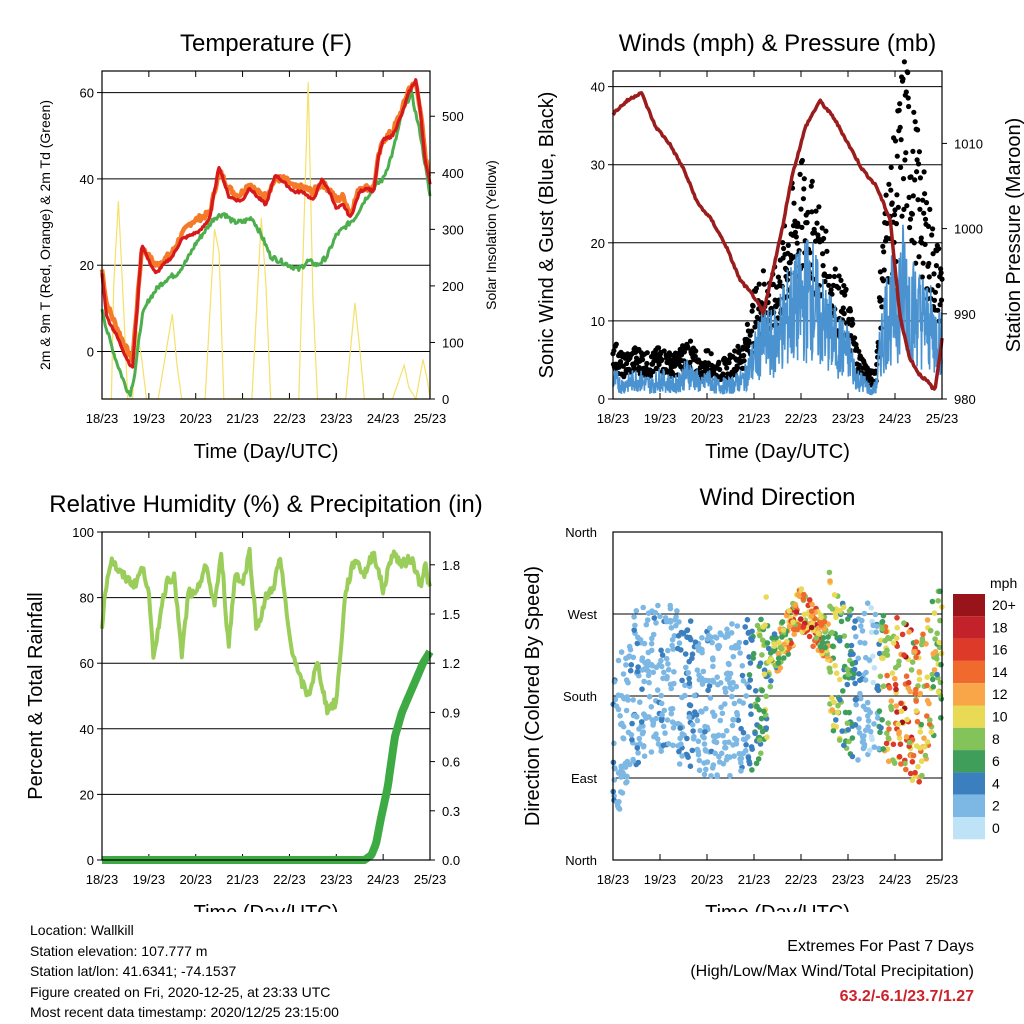 The height and width of the screenshot is (1024, 1024). What do you see at coordinates (266, 631) in the screenshot?
I see `rh-line` at bounding box center [266, 631].